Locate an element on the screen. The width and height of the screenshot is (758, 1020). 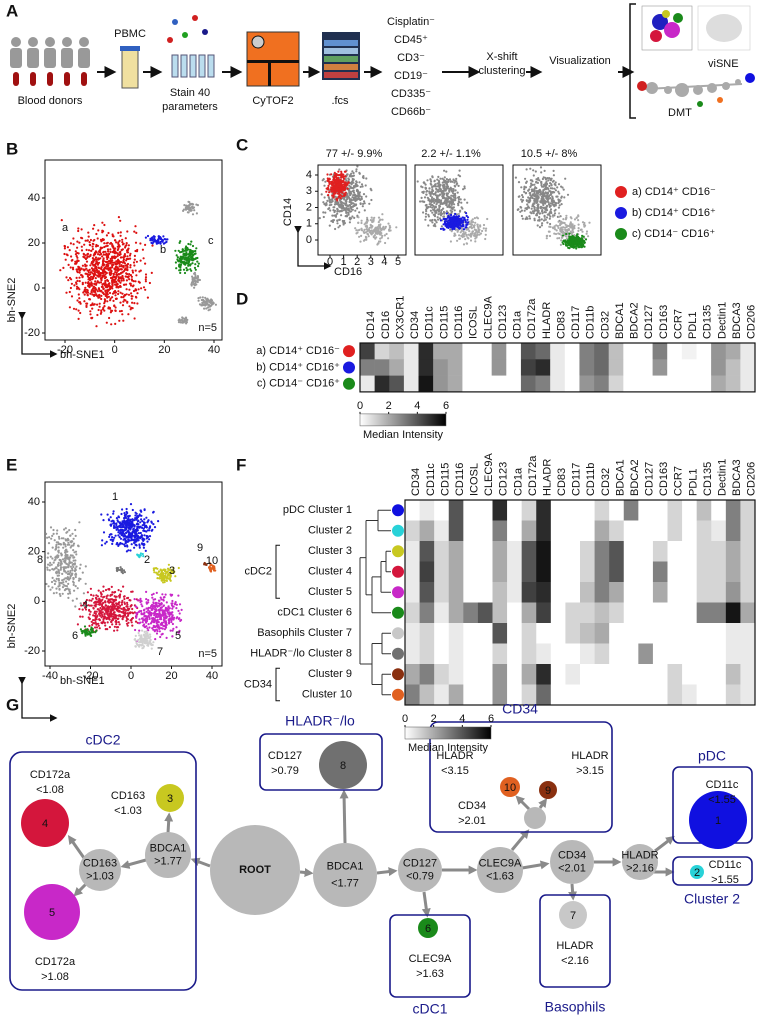
panel-label: A is located at coordinates (12, 10).